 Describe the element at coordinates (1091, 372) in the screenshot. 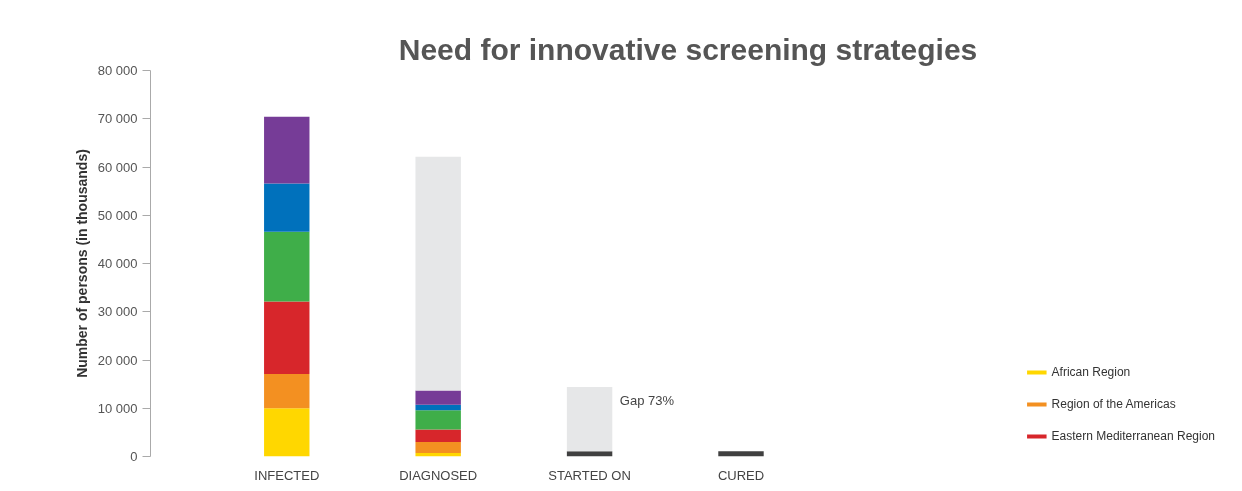

I see `legend-label: African Region` at that location.